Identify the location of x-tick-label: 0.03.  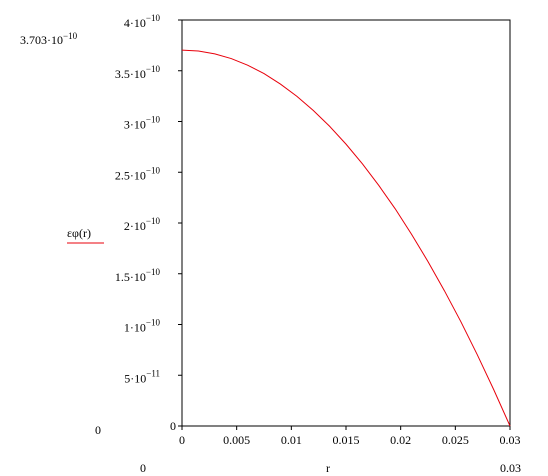
(510, 440).